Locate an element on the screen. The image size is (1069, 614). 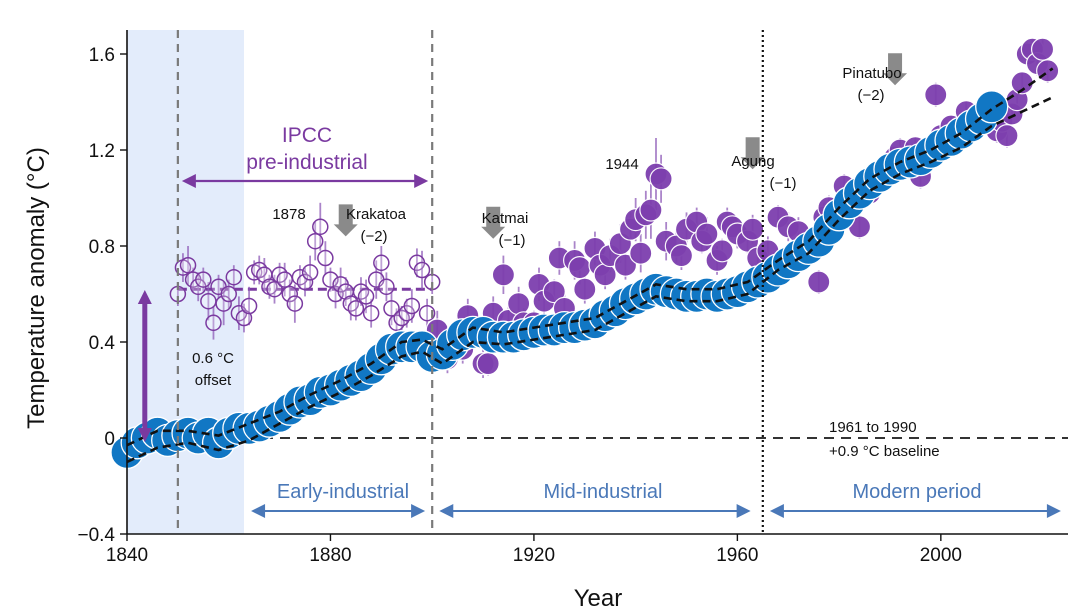
ipcc-label-line1: IPCC is located at coordinates (307, 135).